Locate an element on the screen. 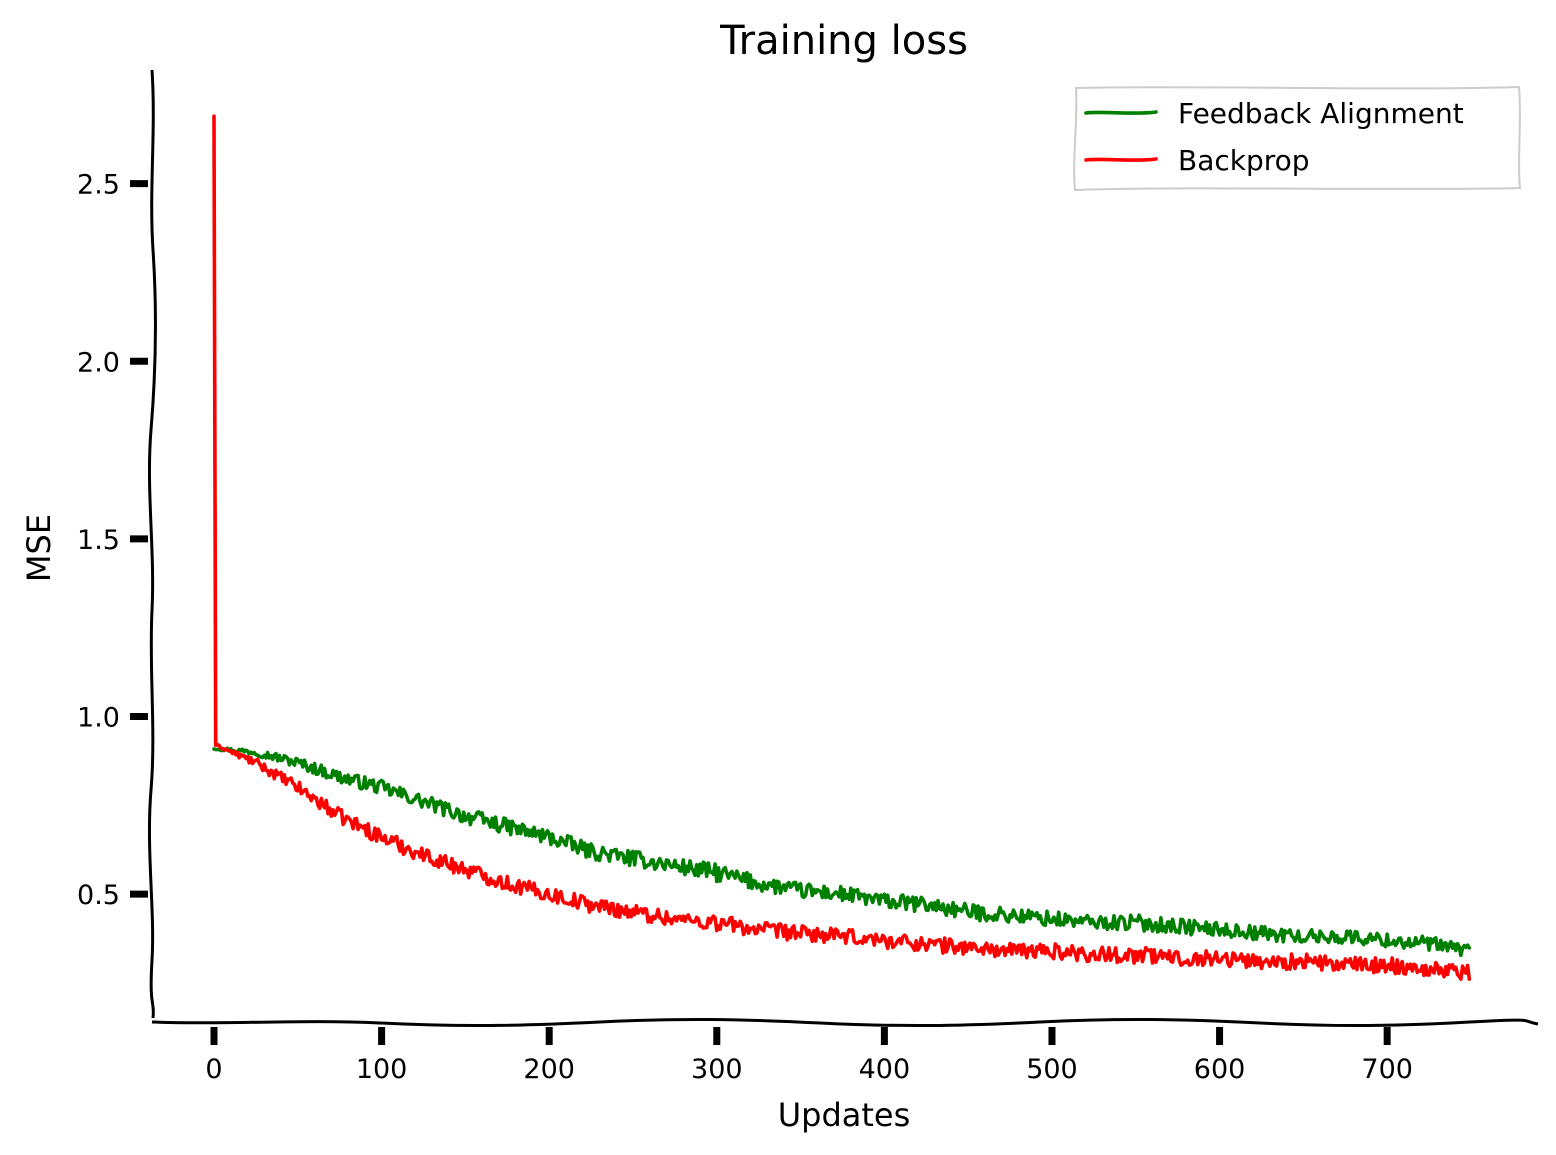  x-axis-spine is located at coordinates (845, 1022).